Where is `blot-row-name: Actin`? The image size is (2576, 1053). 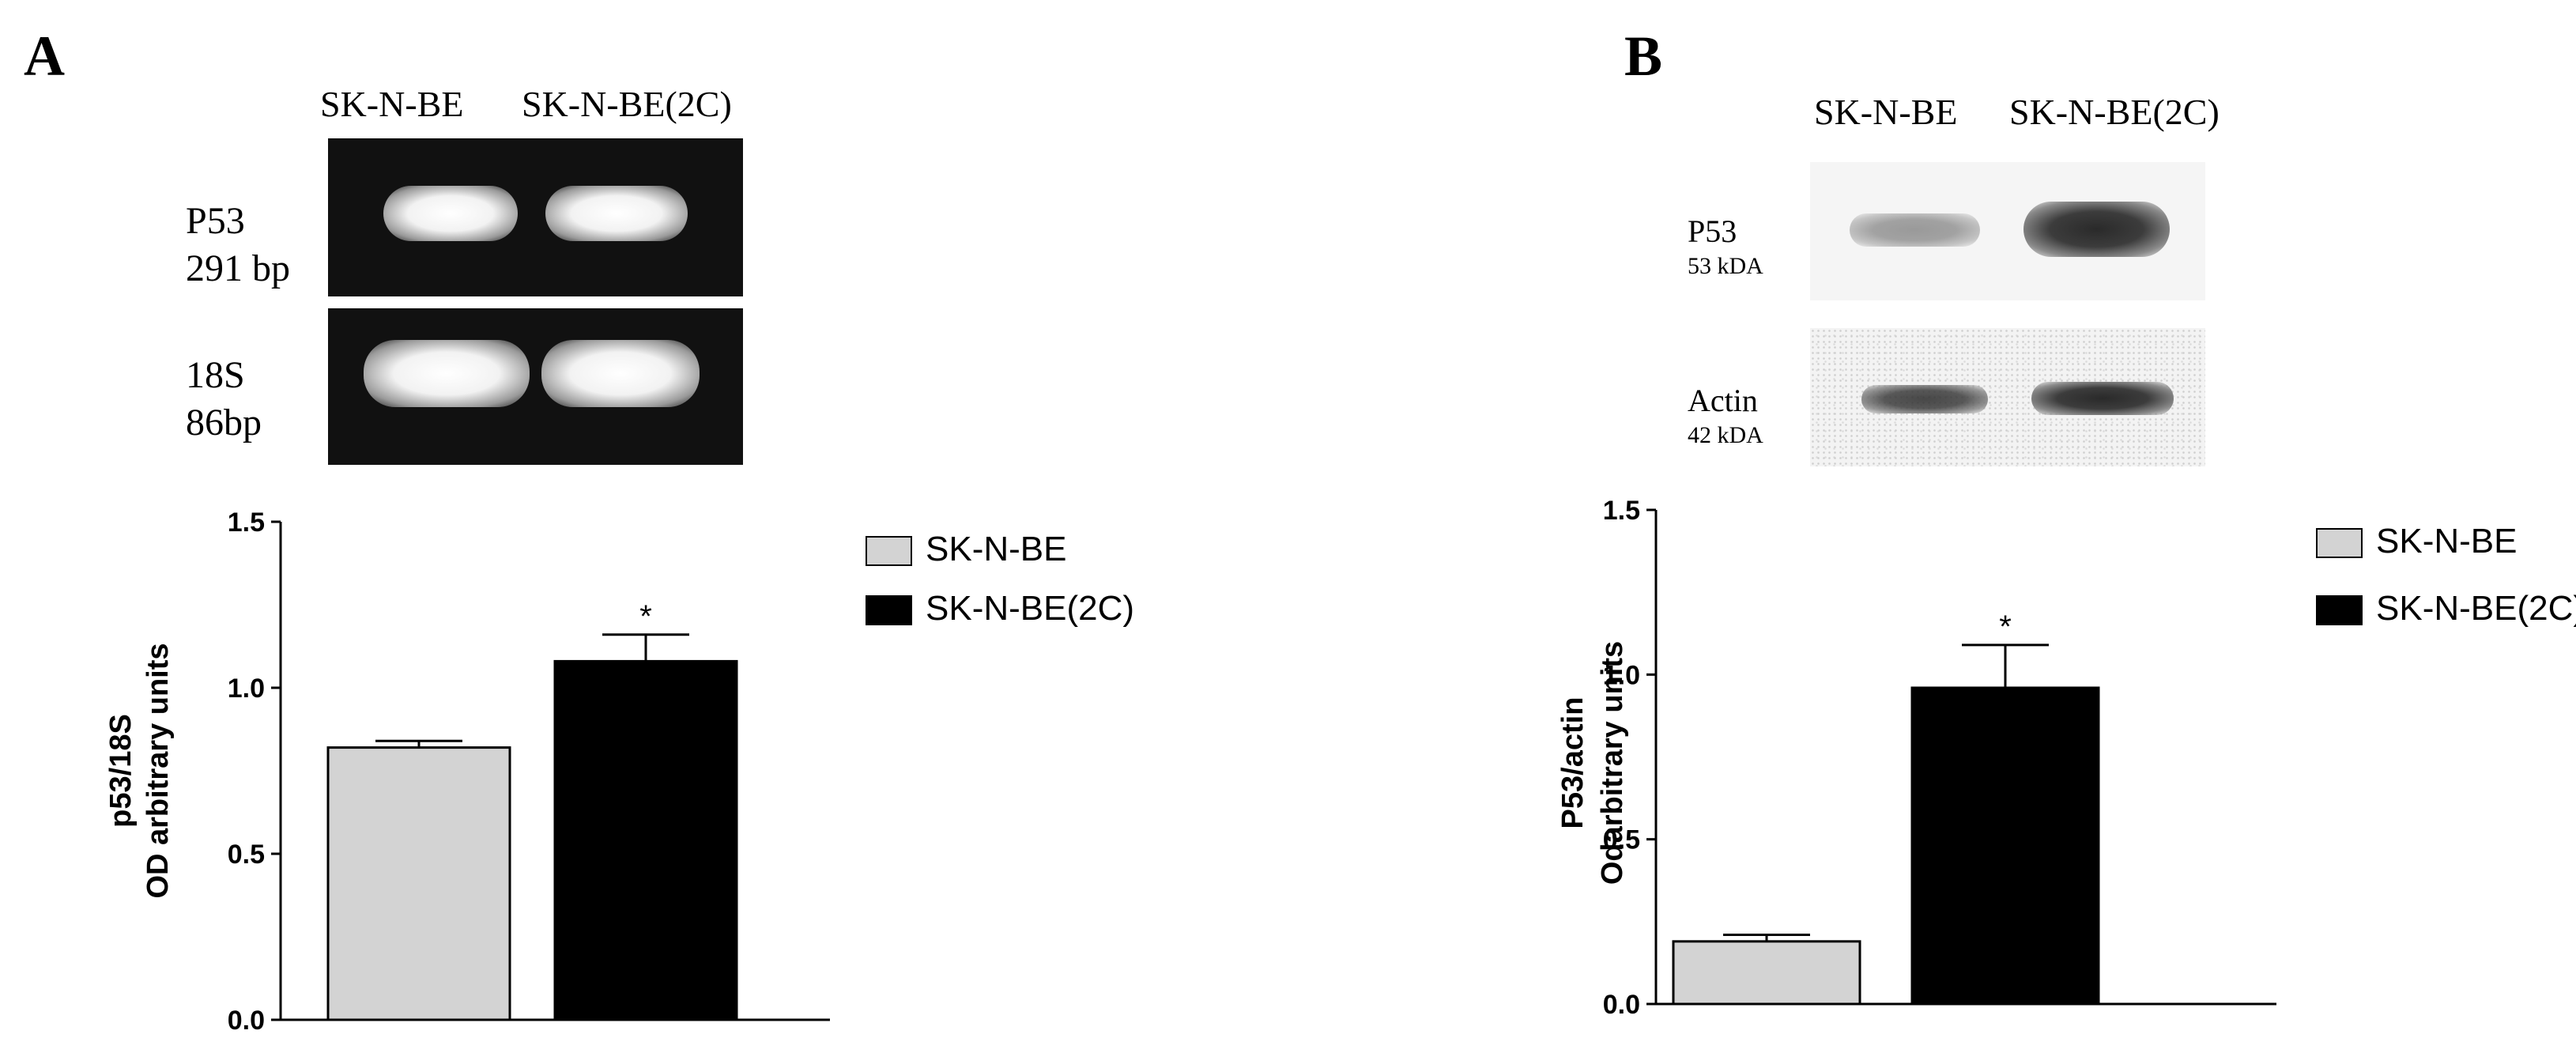 blot-row-name: Actin is located at coordinates (1723, 400).